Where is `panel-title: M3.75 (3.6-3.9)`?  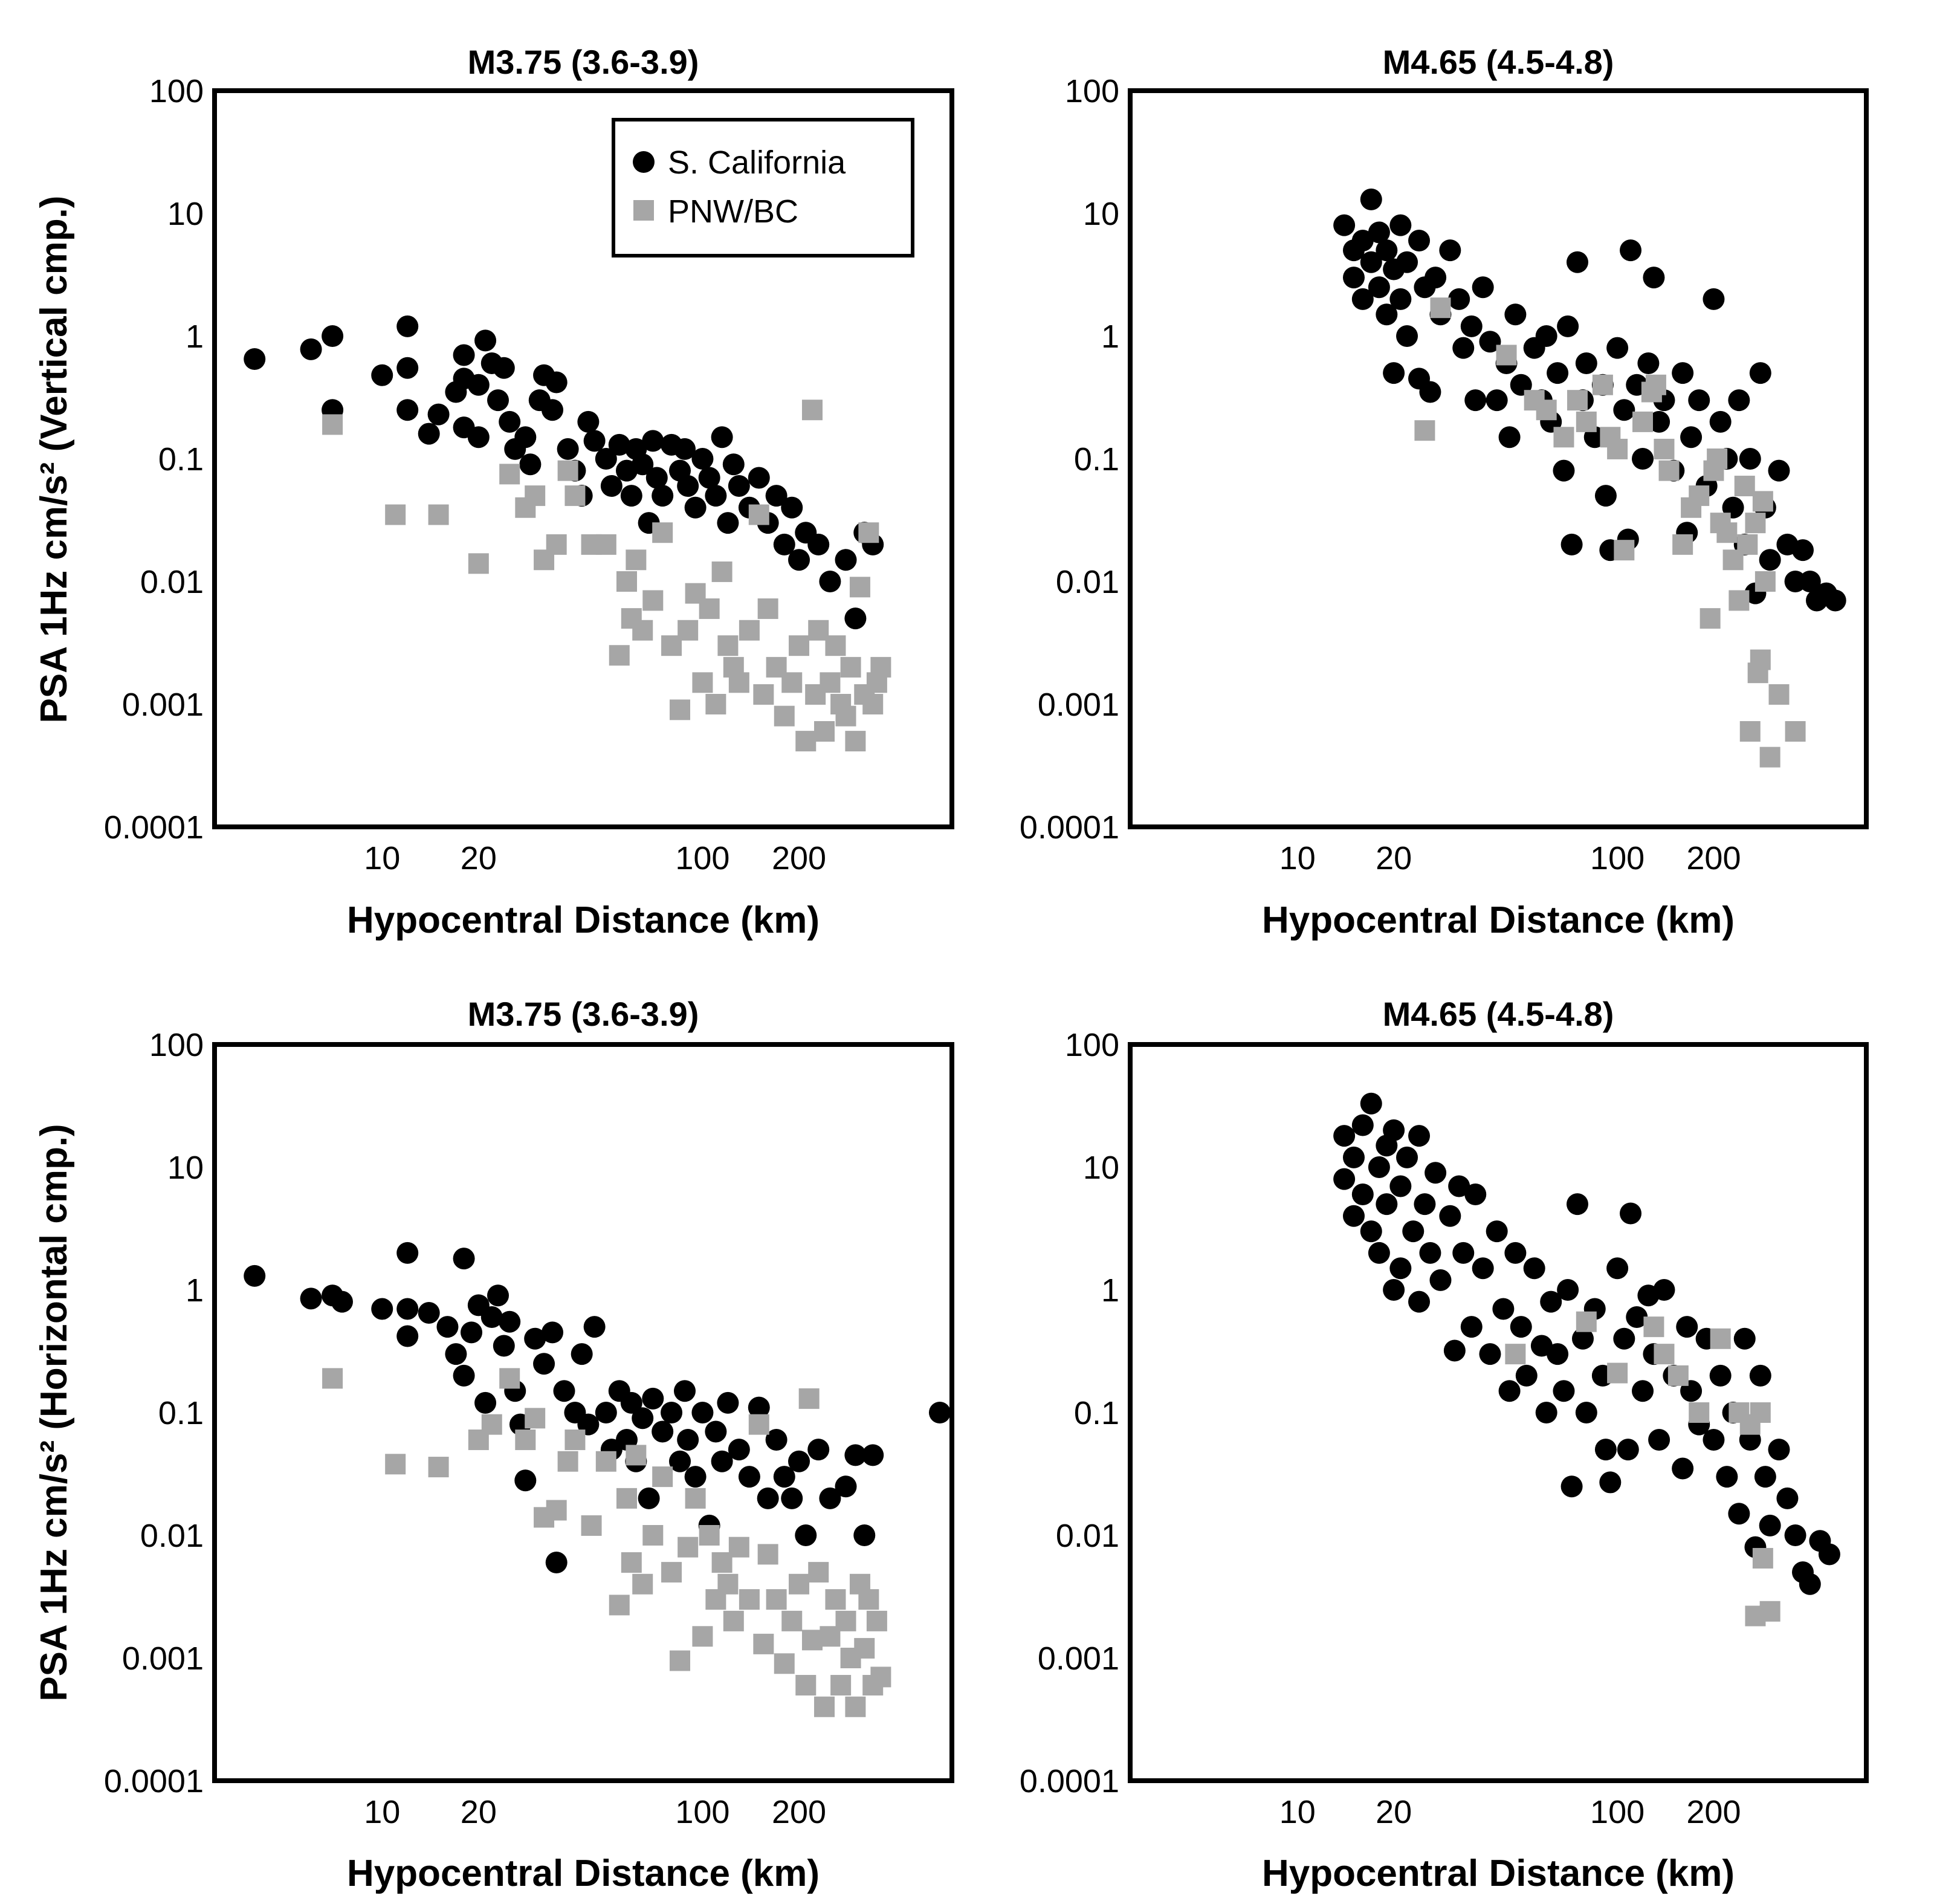 panel-title: M3.75 (3.6-3.9) is located at coordinates (583, 1014).